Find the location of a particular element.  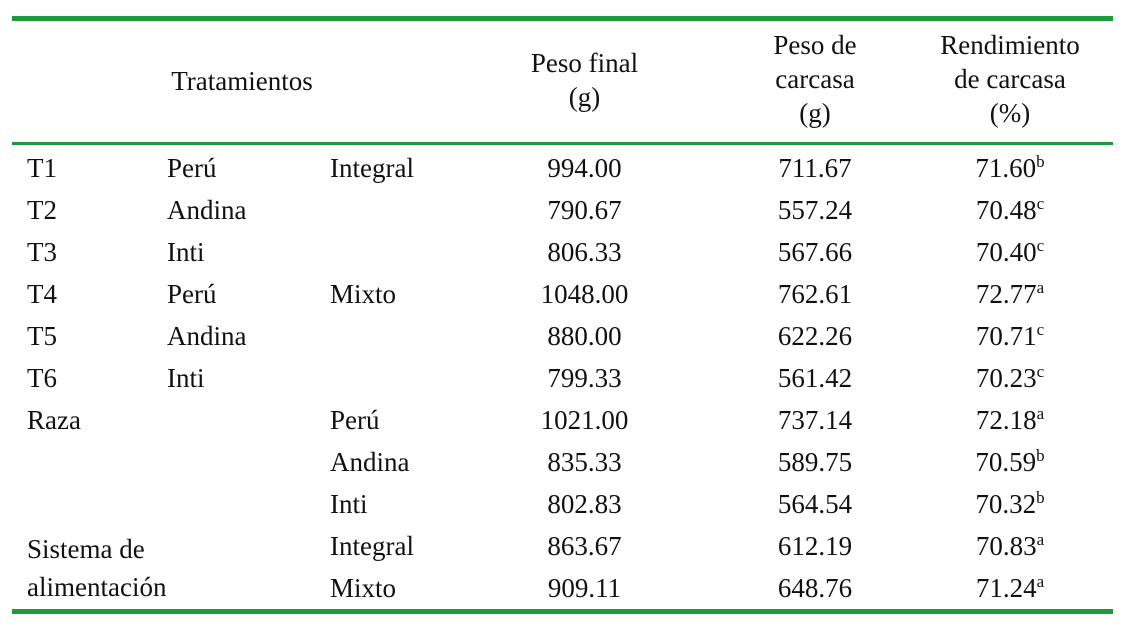

header-peso-carcasa: Peso de carcasa (g) is located at coordinates (815, 79).